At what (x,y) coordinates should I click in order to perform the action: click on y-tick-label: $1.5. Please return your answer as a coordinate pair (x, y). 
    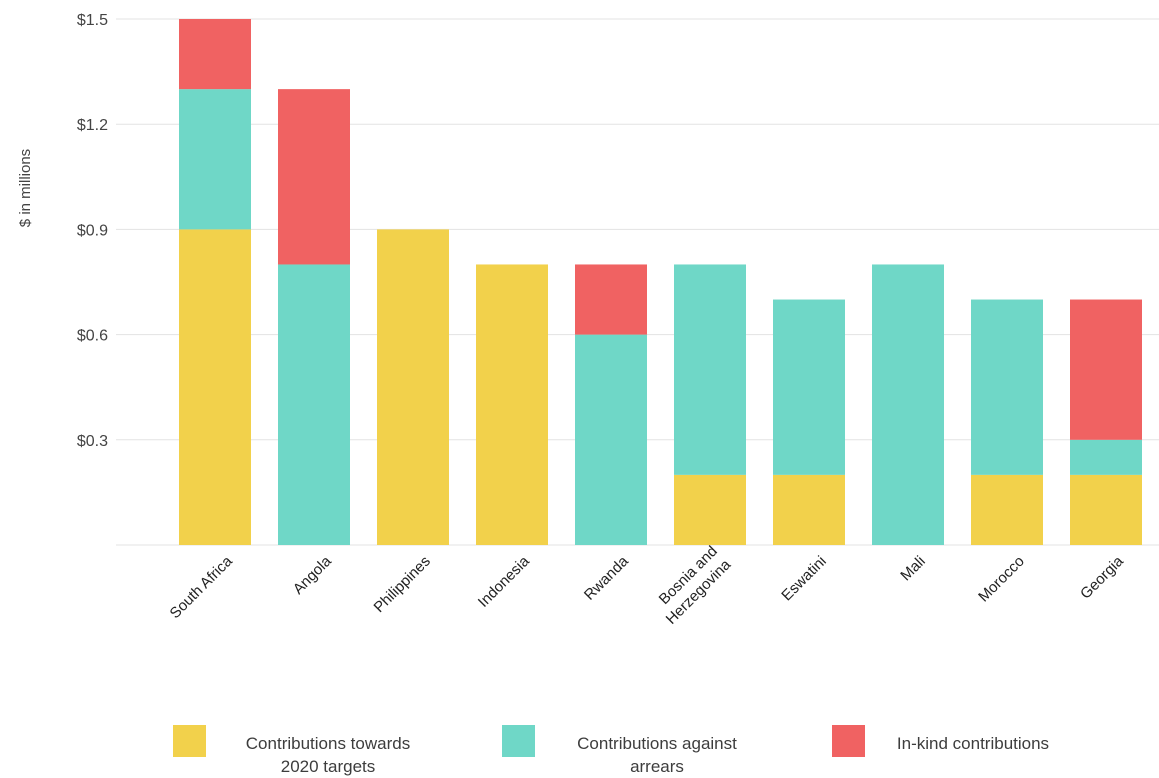
    Looking at the image, I should click on (92, 20).